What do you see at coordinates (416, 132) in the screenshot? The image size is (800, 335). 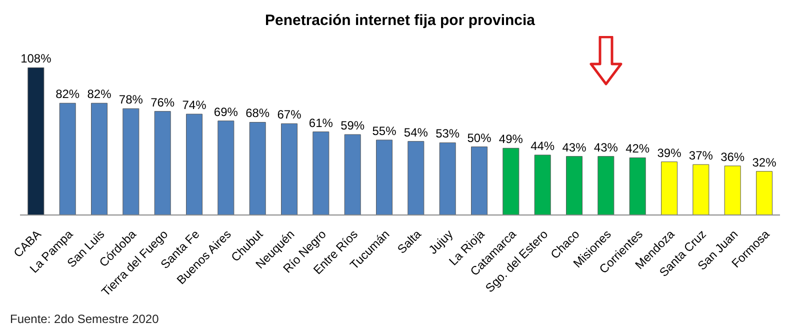 I see `data-label: 54%` at bounding box center [416, 132].